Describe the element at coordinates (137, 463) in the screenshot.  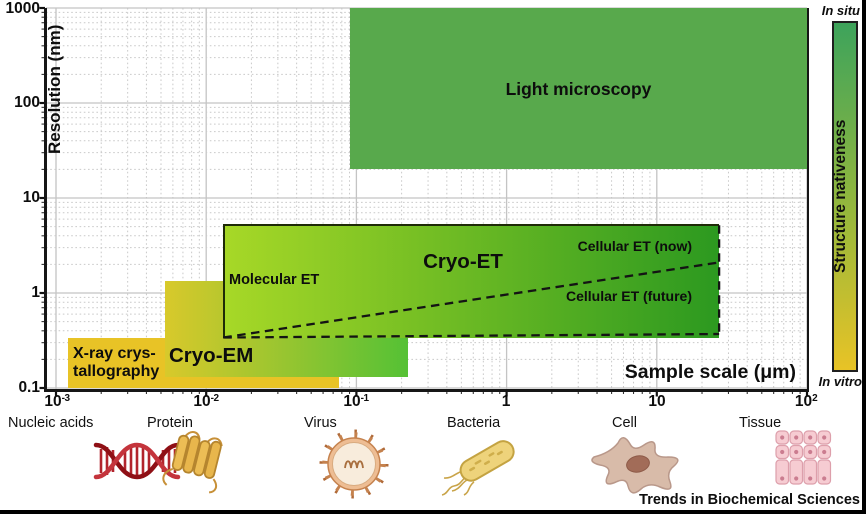
I see `dna-icon` at that location.